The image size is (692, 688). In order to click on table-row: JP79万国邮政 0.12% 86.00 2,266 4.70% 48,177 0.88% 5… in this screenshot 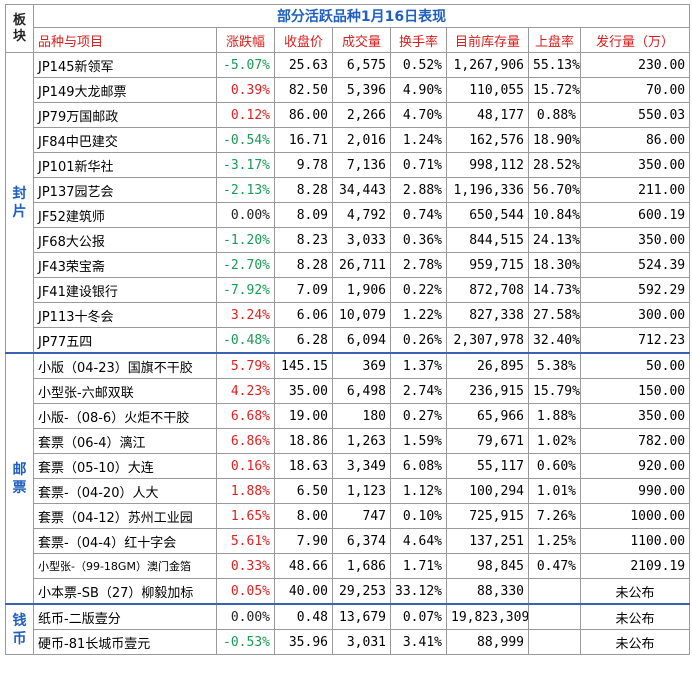, I will do `click(348, 115)`.